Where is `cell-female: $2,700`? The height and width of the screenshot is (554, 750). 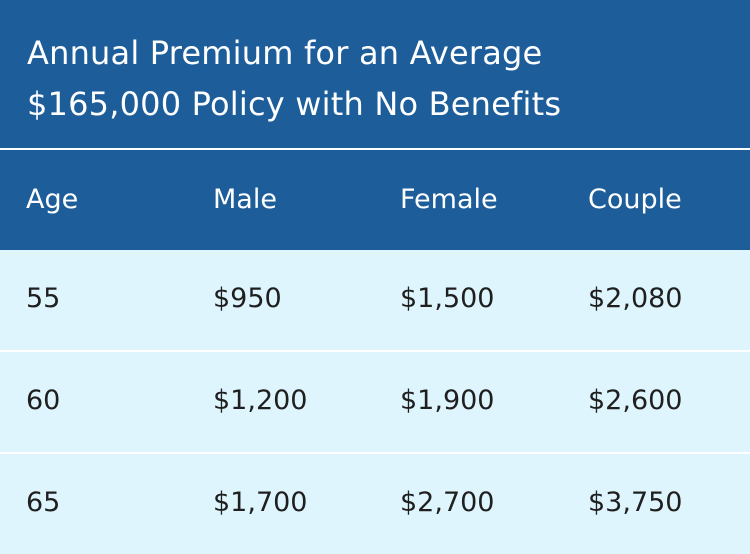
cell-female: $2,700 is located at coordinates (447, 502).